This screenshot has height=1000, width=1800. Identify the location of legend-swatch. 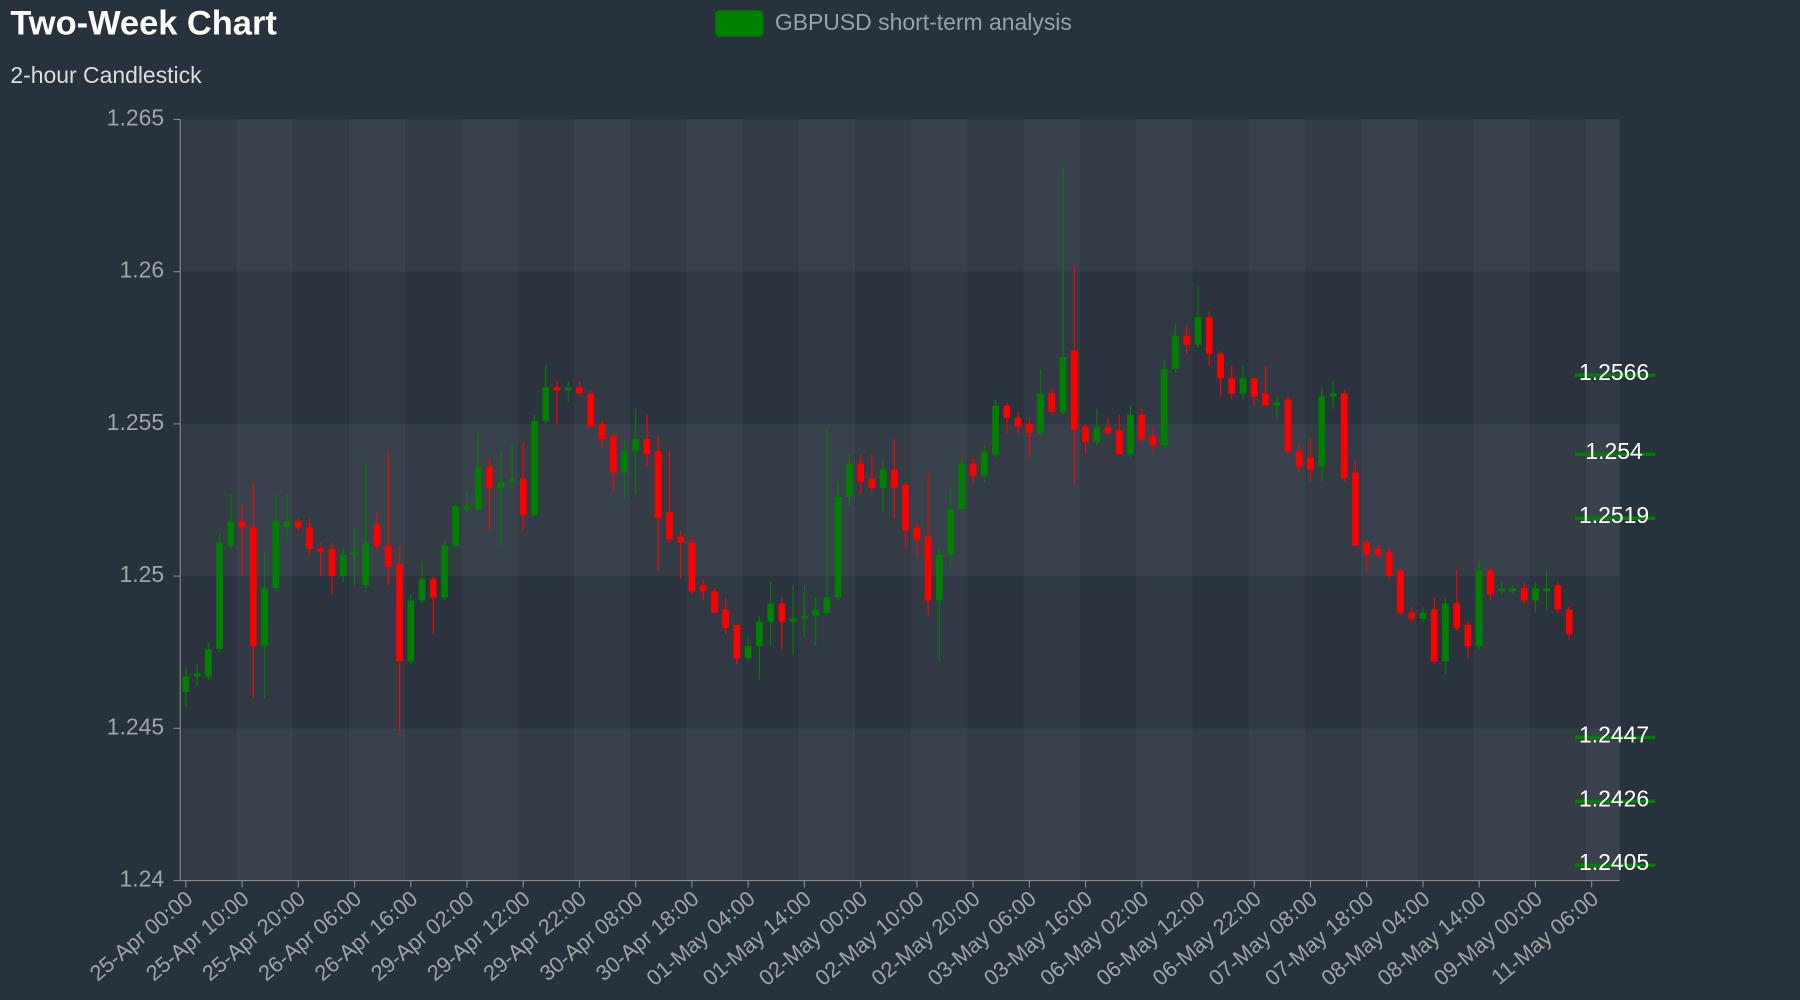
(739, 23).